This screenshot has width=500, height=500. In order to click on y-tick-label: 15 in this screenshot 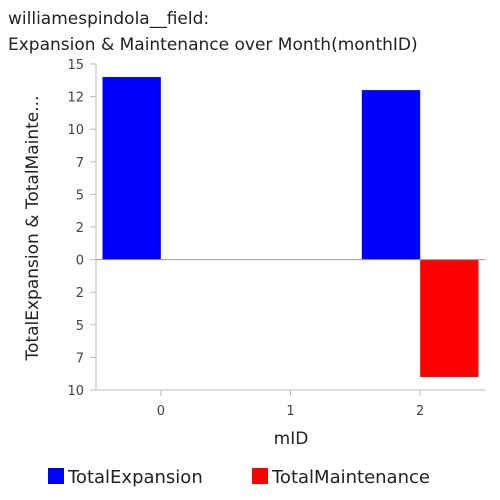, I will do `click(75, 65)`.